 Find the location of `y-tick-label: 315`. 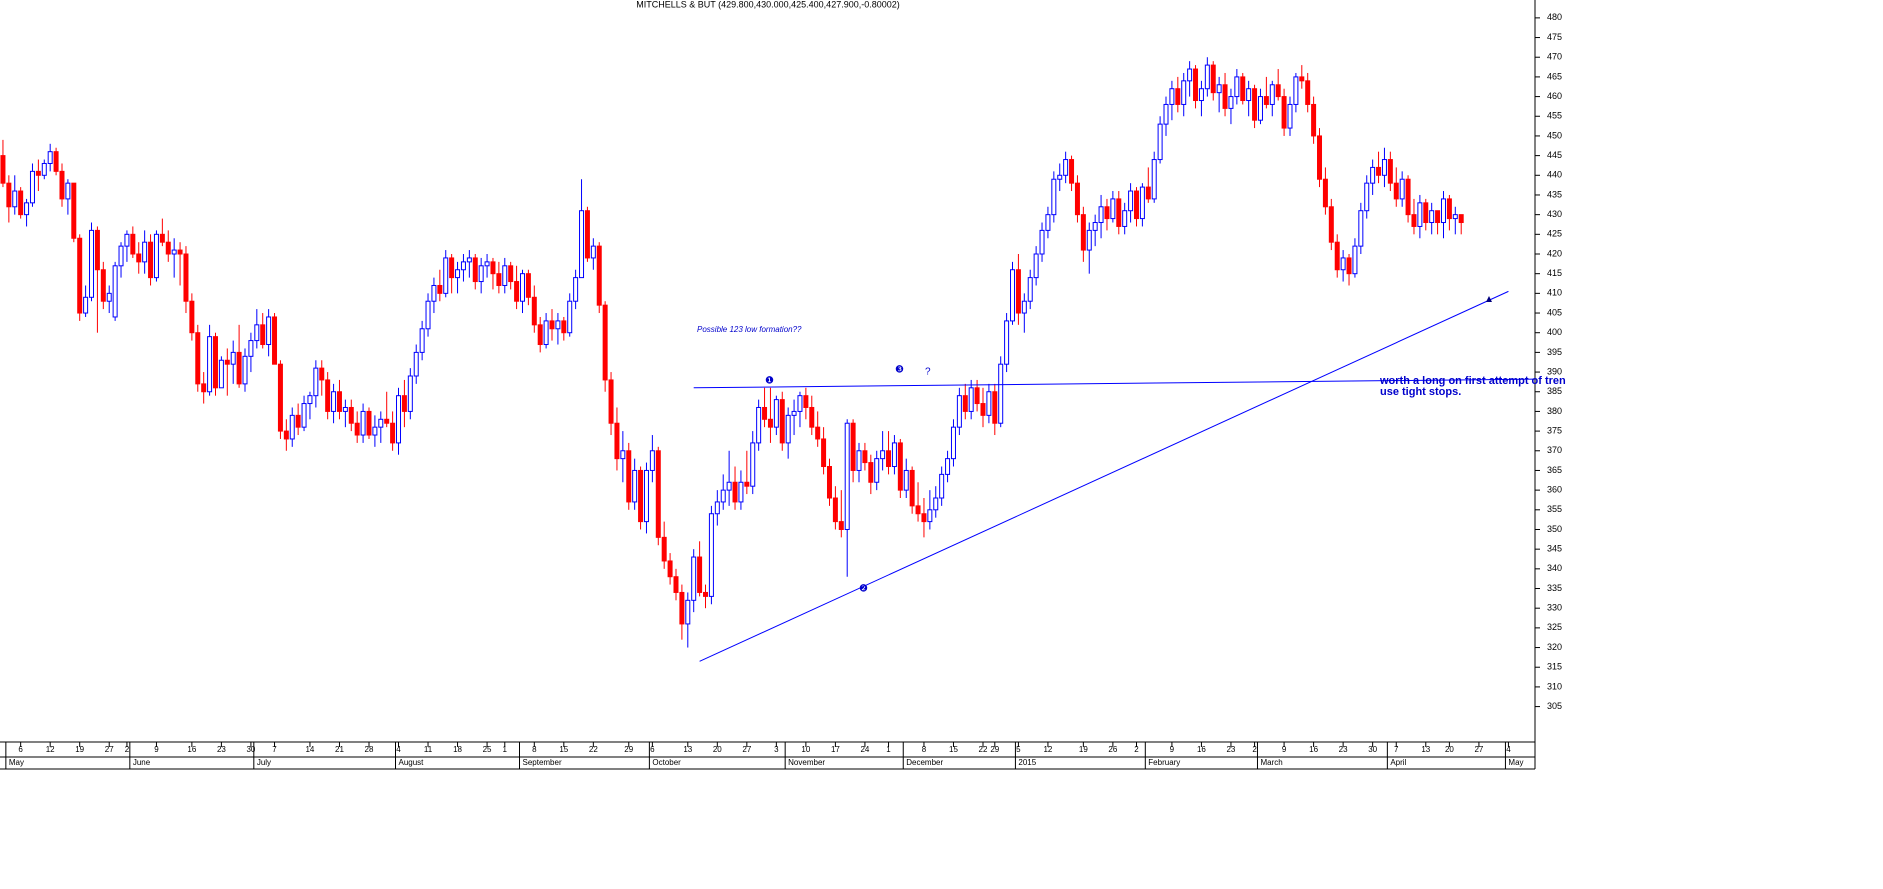

y-tick-label: 315 is located at coordinates (1554, 667).